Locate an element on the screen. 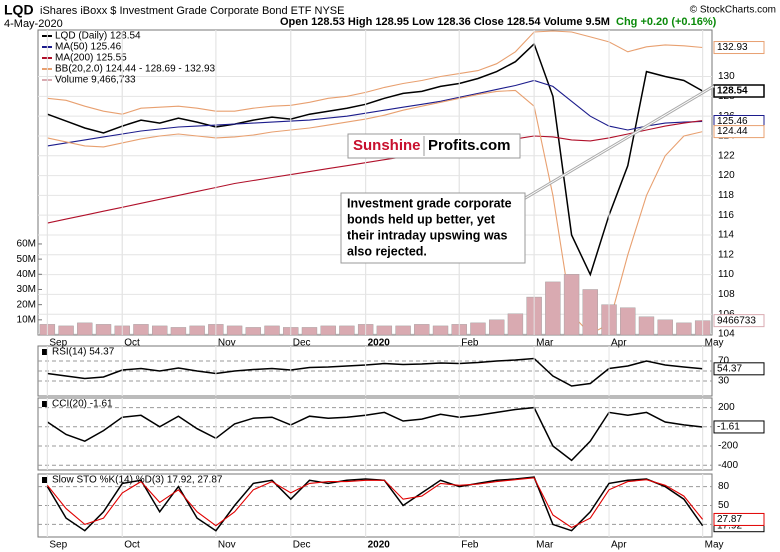  annotation-box is located at coordinates (433, 228).